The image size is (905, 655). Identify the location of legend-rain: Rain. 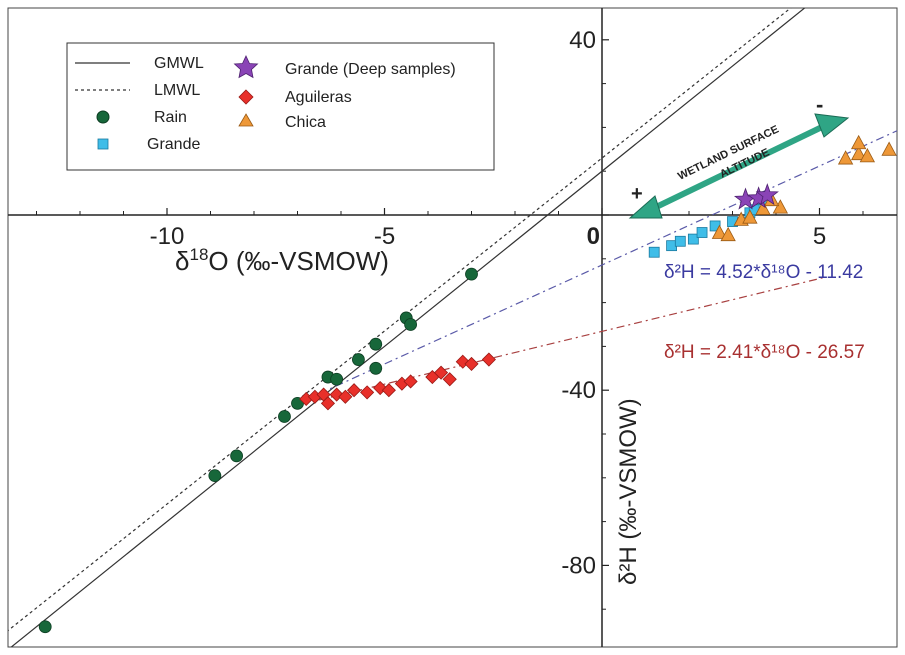
(170, 117).